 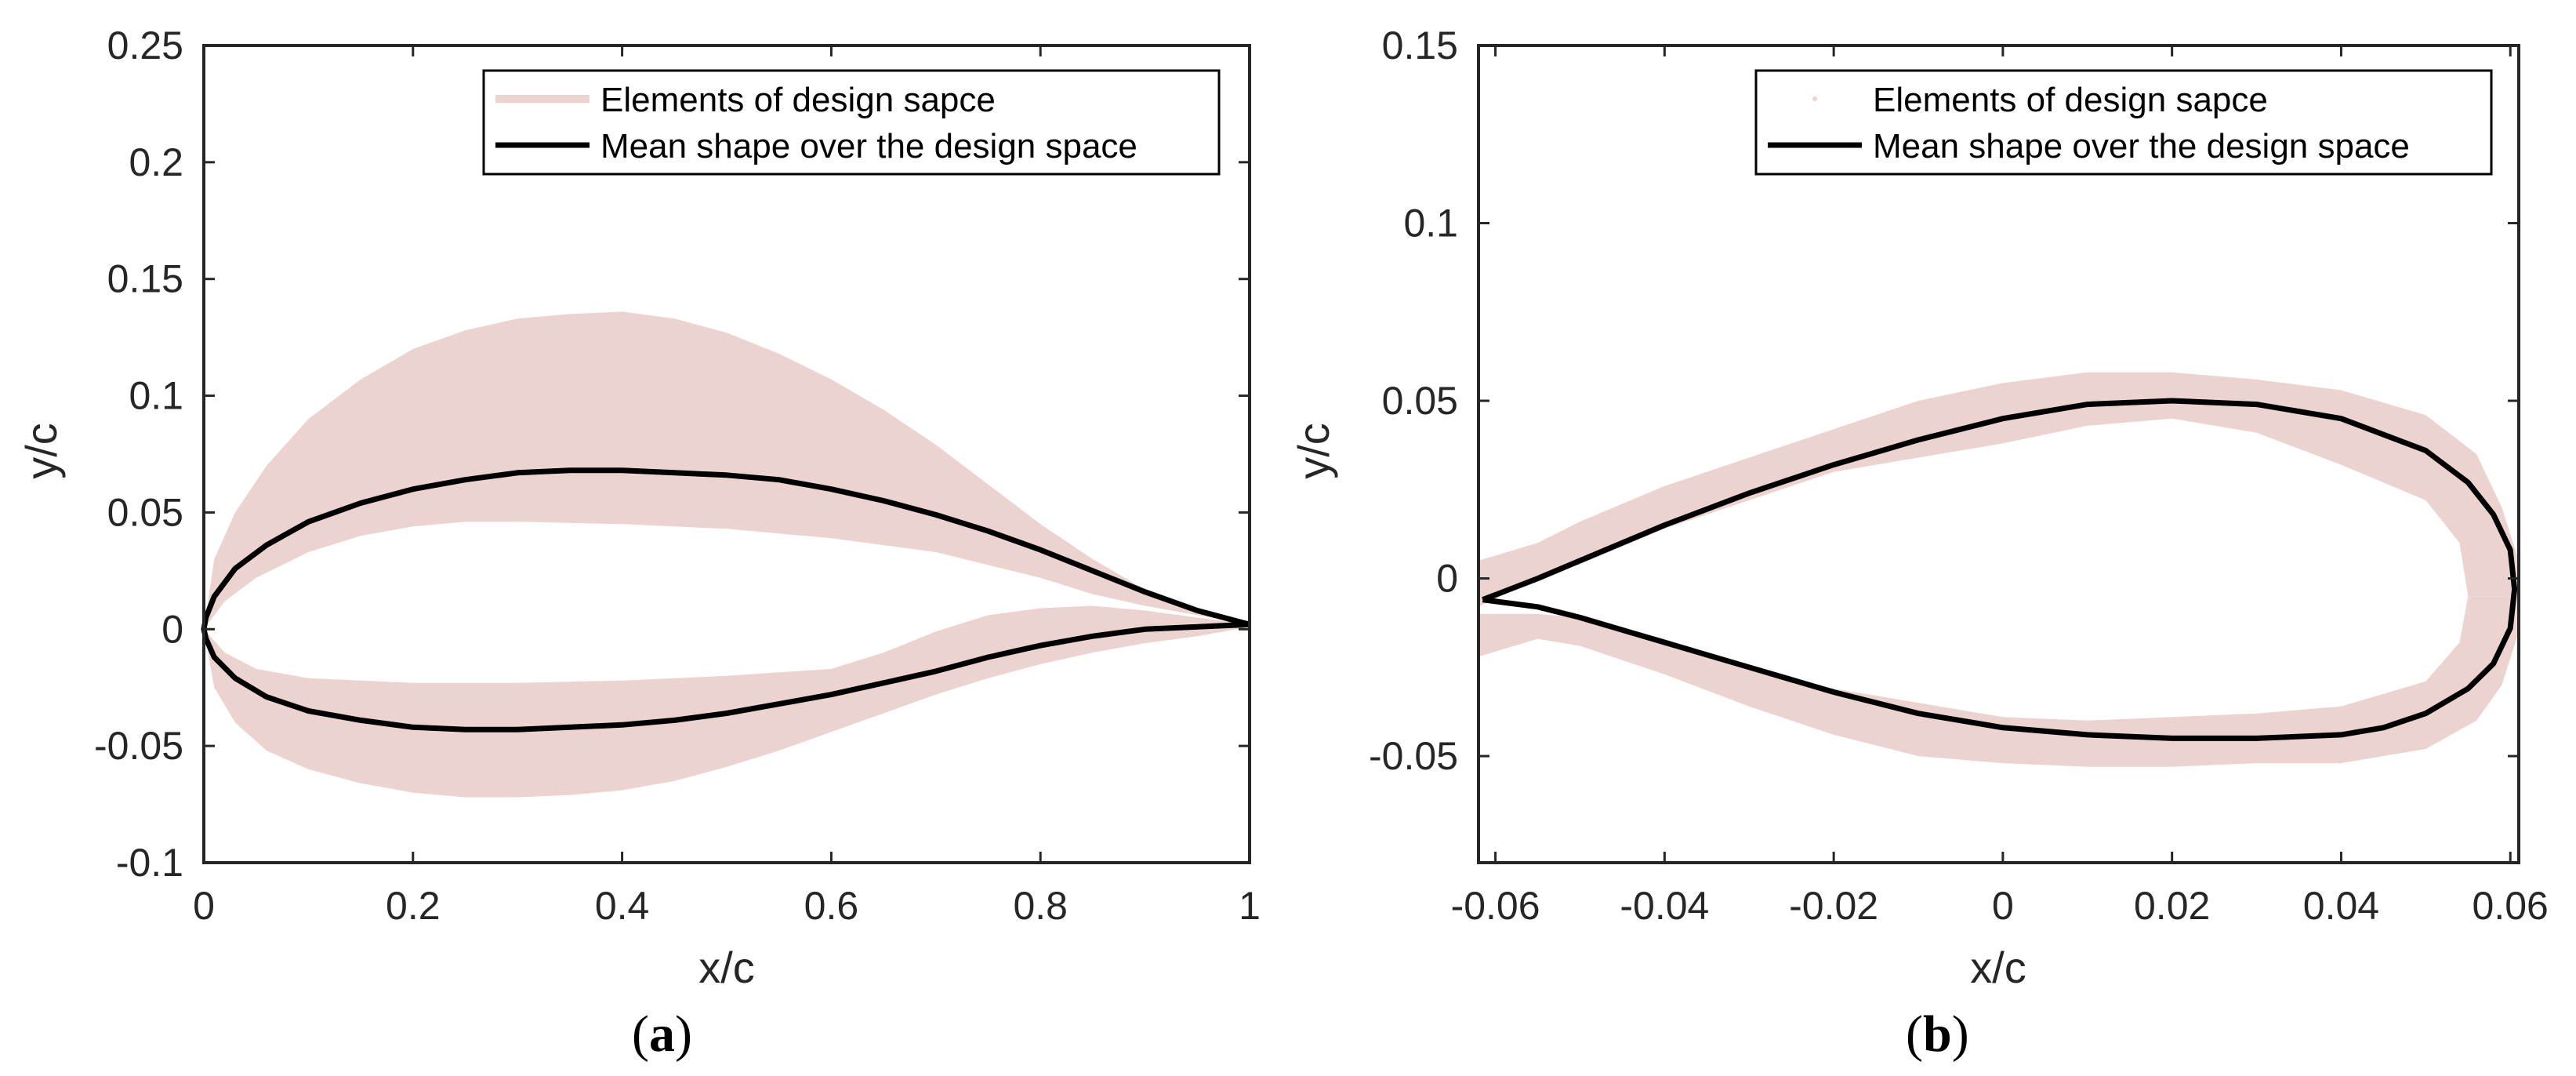 I want to click on panel-b-design-space-band, so click(x=1998, y=569).